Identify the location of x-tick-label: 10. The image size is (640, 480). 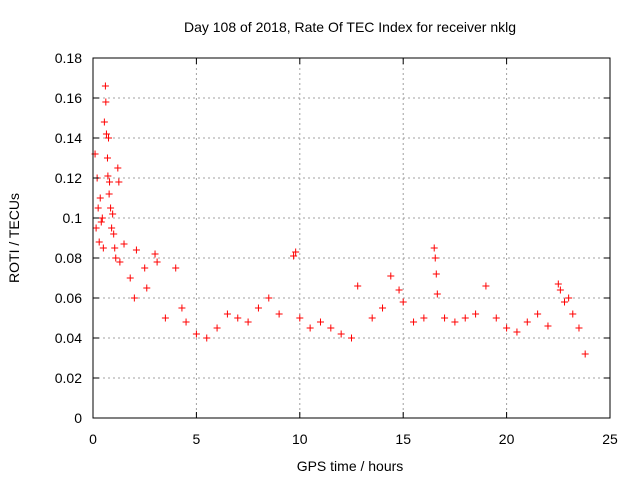
(300, 439).